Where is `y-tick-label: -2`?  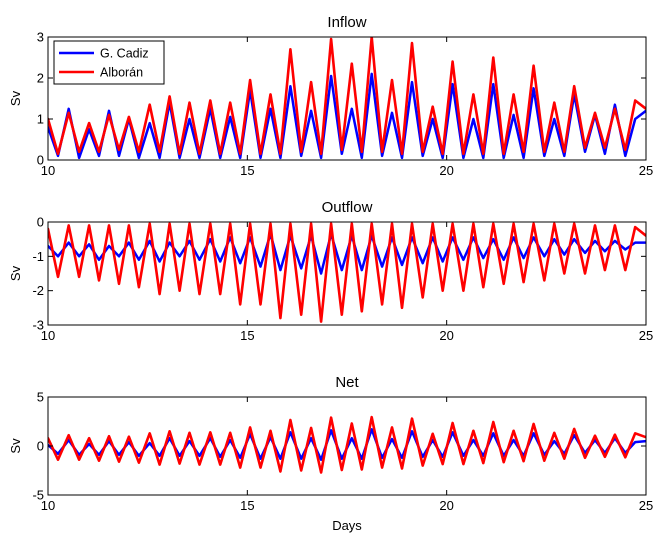
y-tick-label: -2 is located at coordinates (38, 290).